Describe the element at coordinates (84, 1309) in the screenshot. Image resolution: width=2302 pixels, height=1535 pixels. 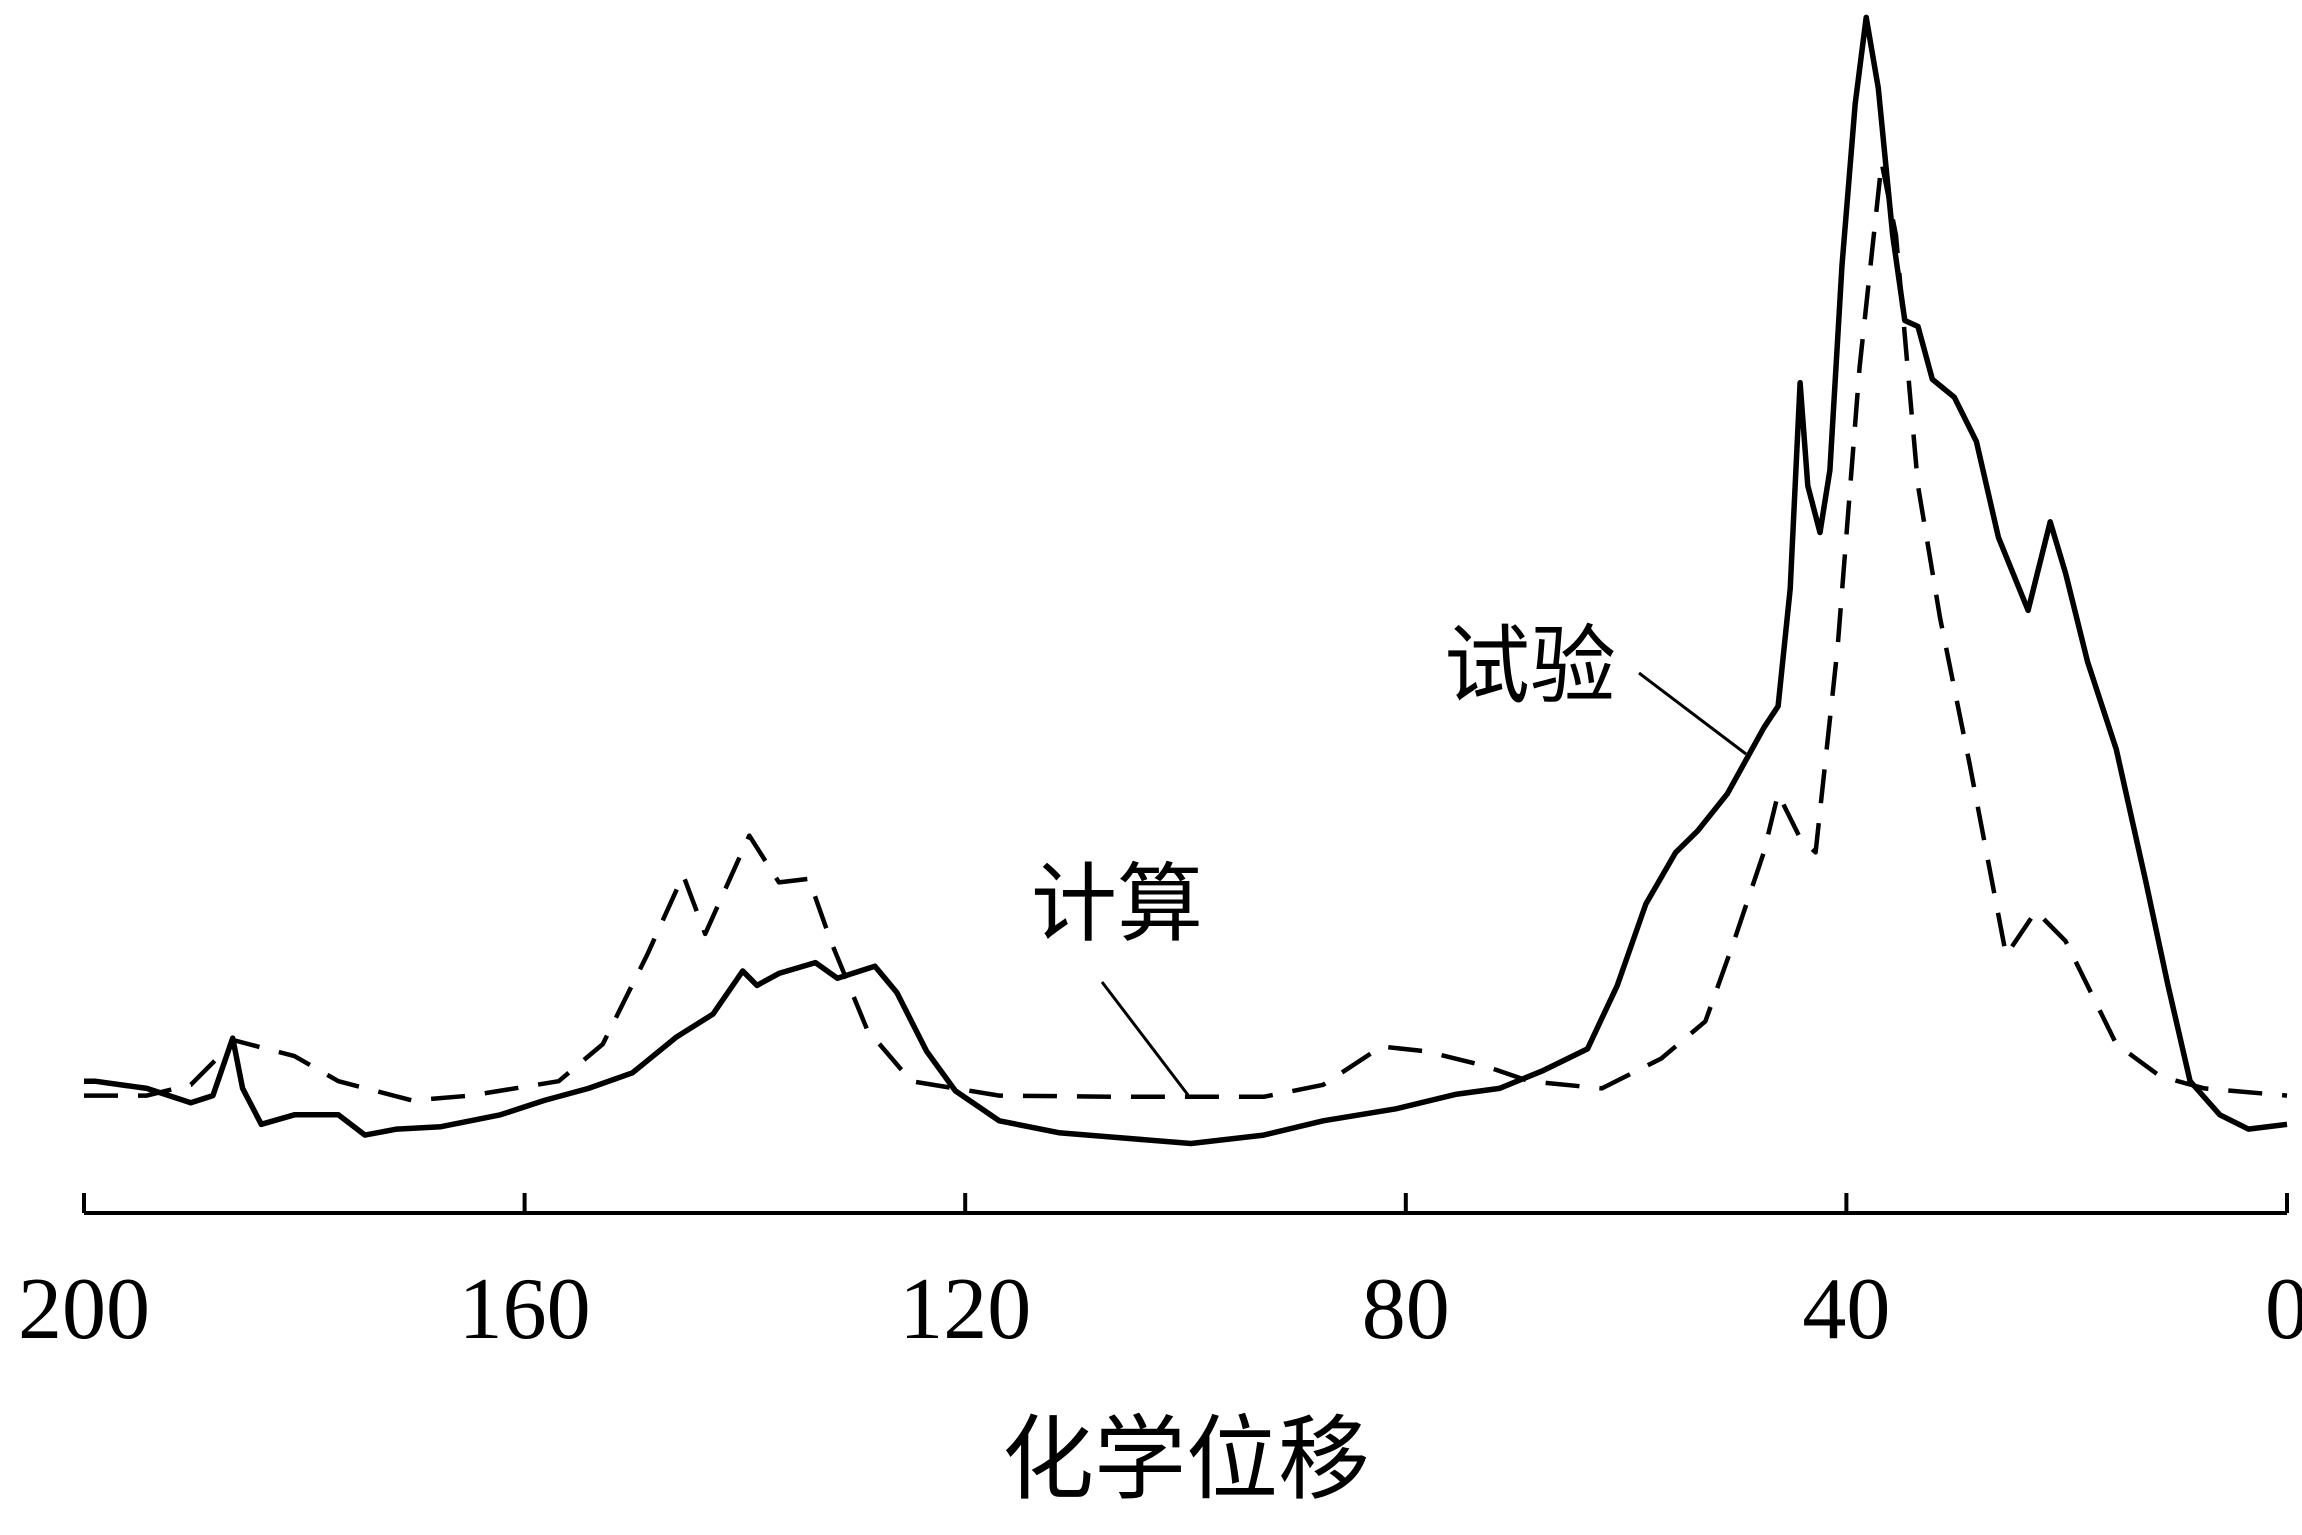
I see `x-tick-label: 200` at that location.